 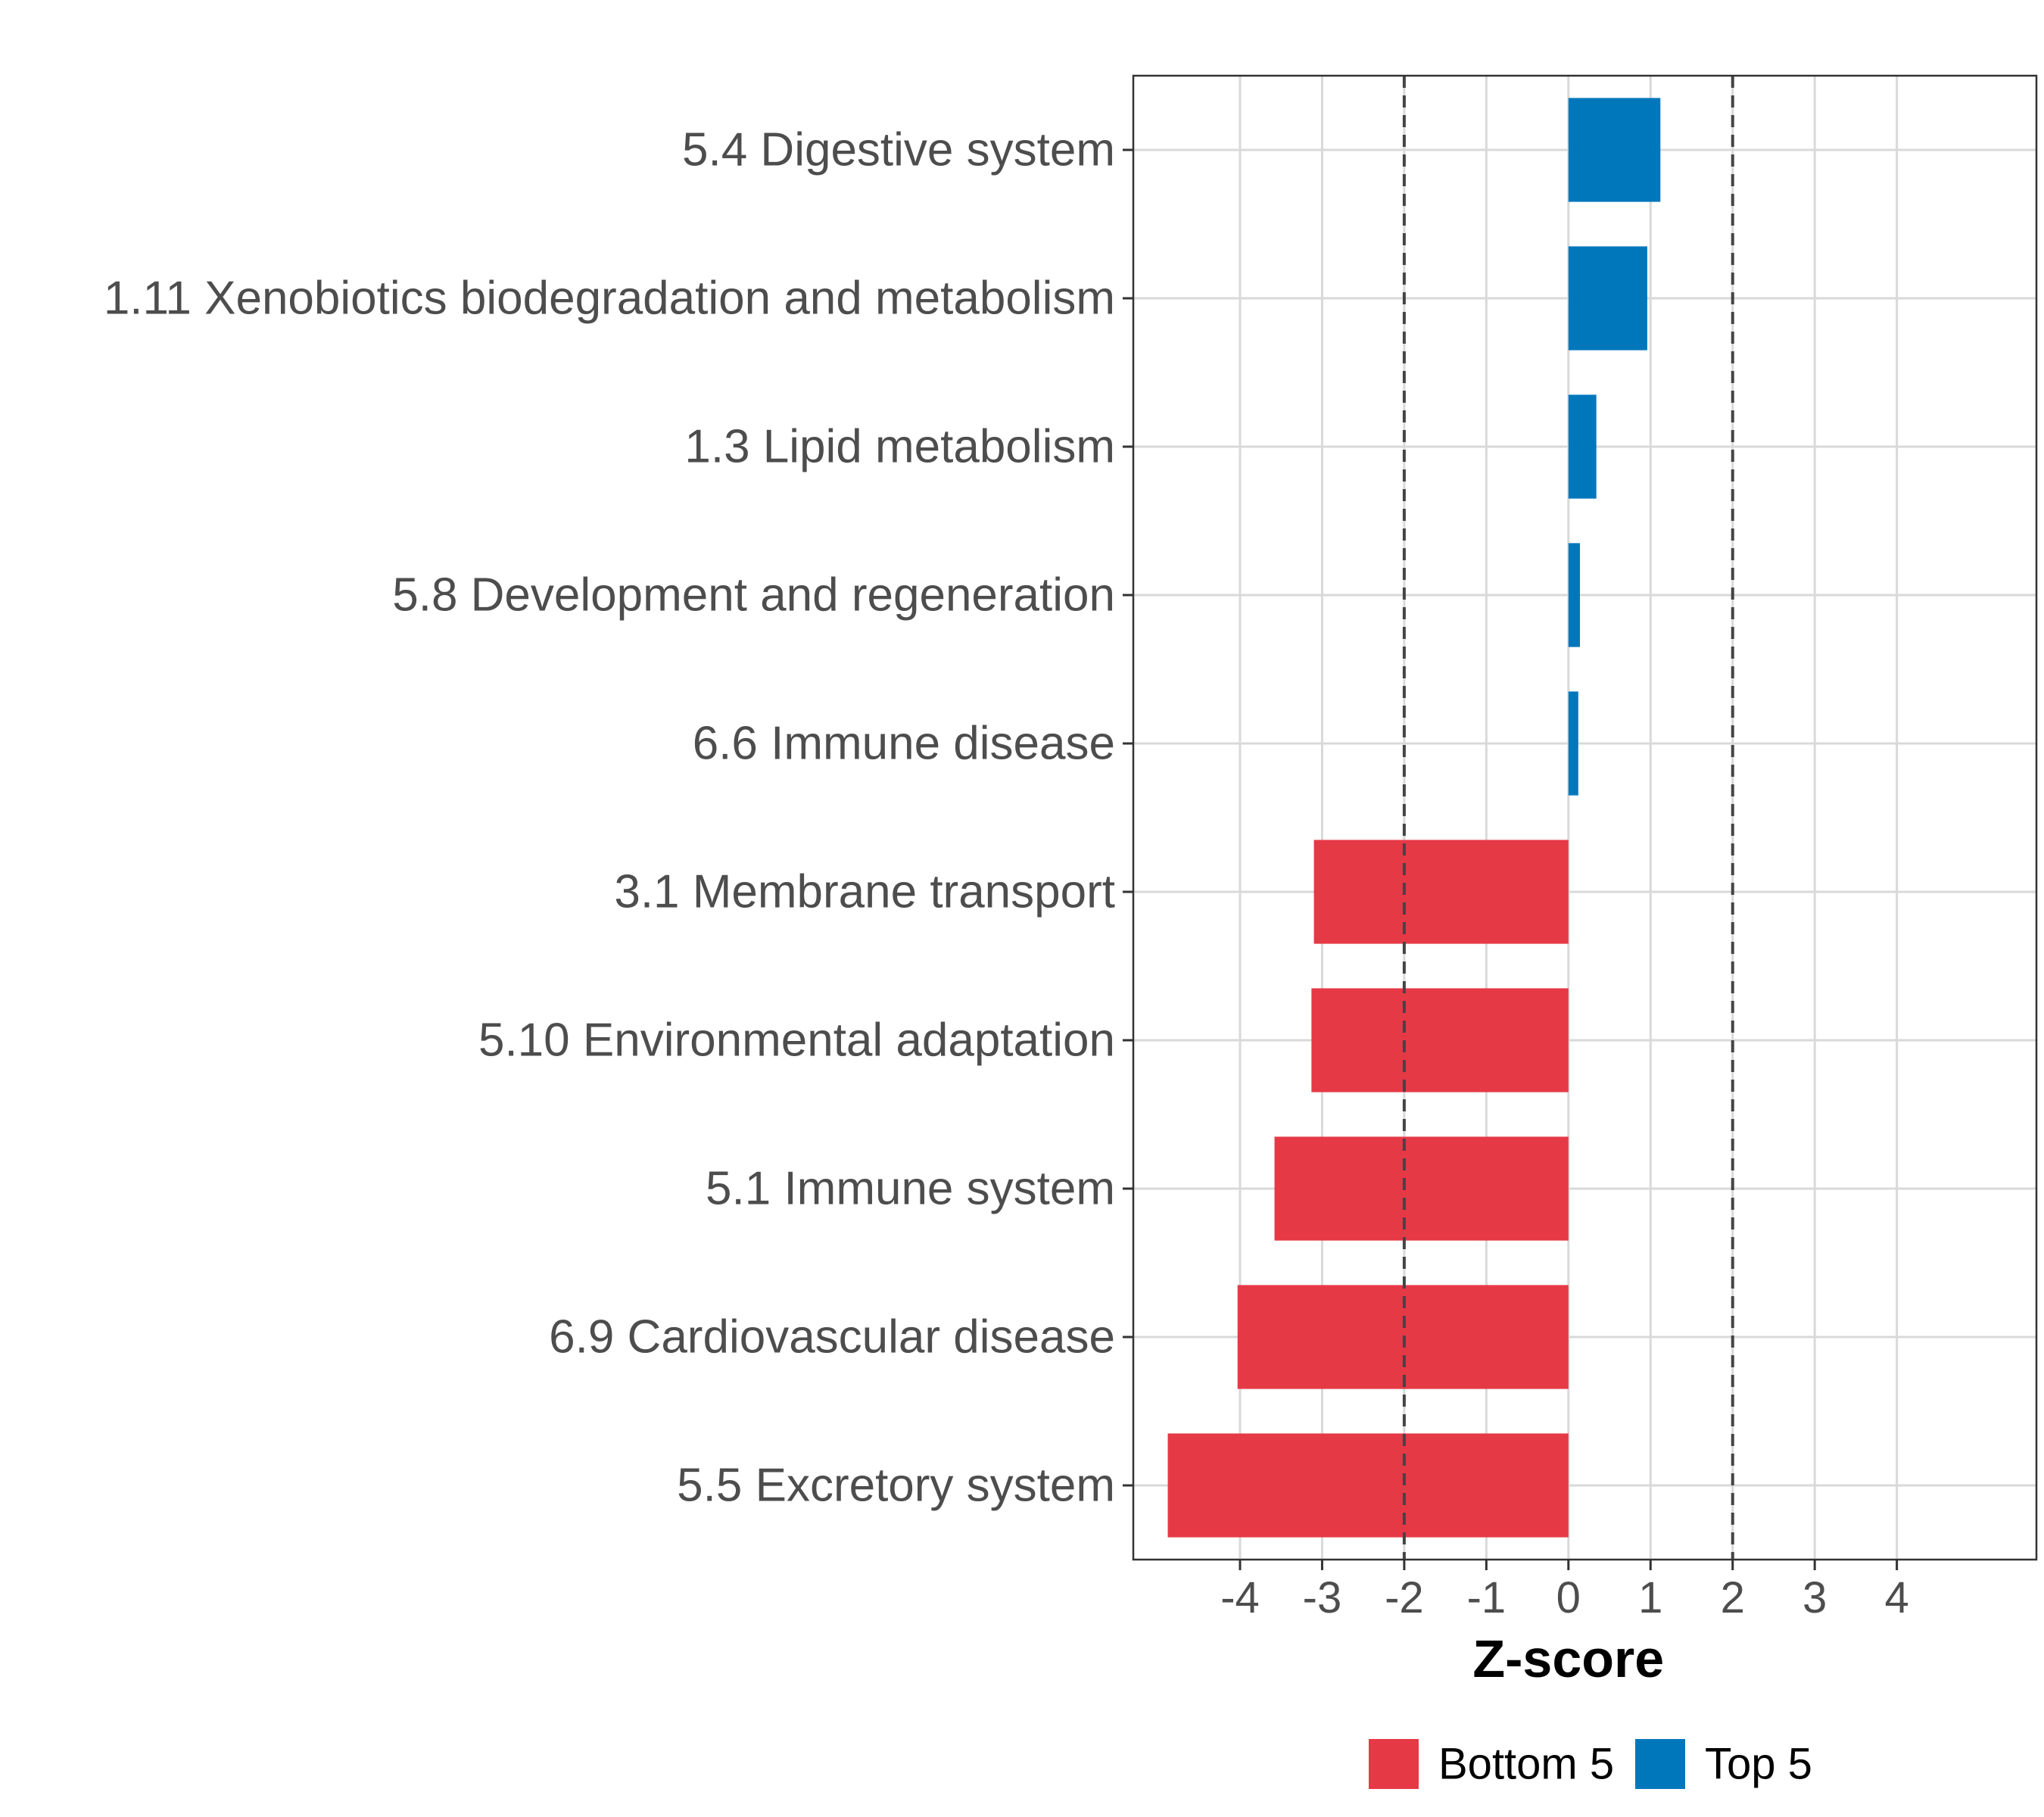 What do you see at coordinates (1650, 1597) in the screenshot?
I see `x-tick-label: 1` at bounding box center [1650, 1597].